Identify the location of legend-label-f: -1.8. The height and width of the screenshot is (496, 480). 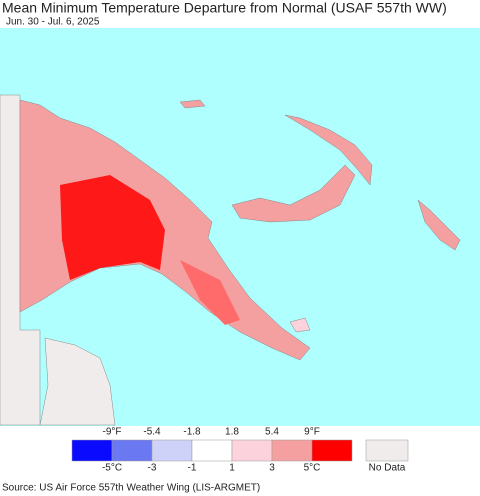
(192, 432).